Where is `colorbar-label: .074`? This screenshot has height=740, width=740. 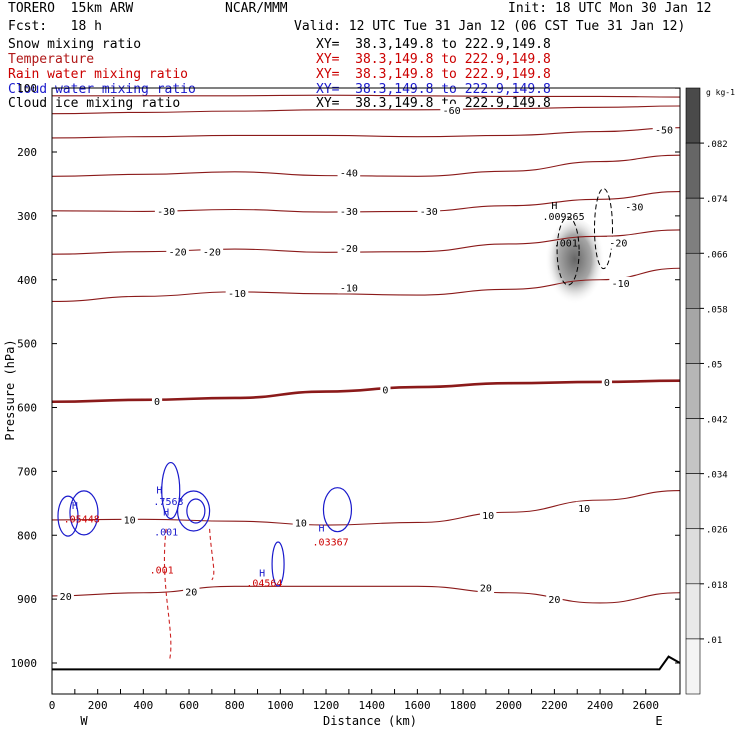 colorbar-label: .074 is located at coordinates (717, 200).